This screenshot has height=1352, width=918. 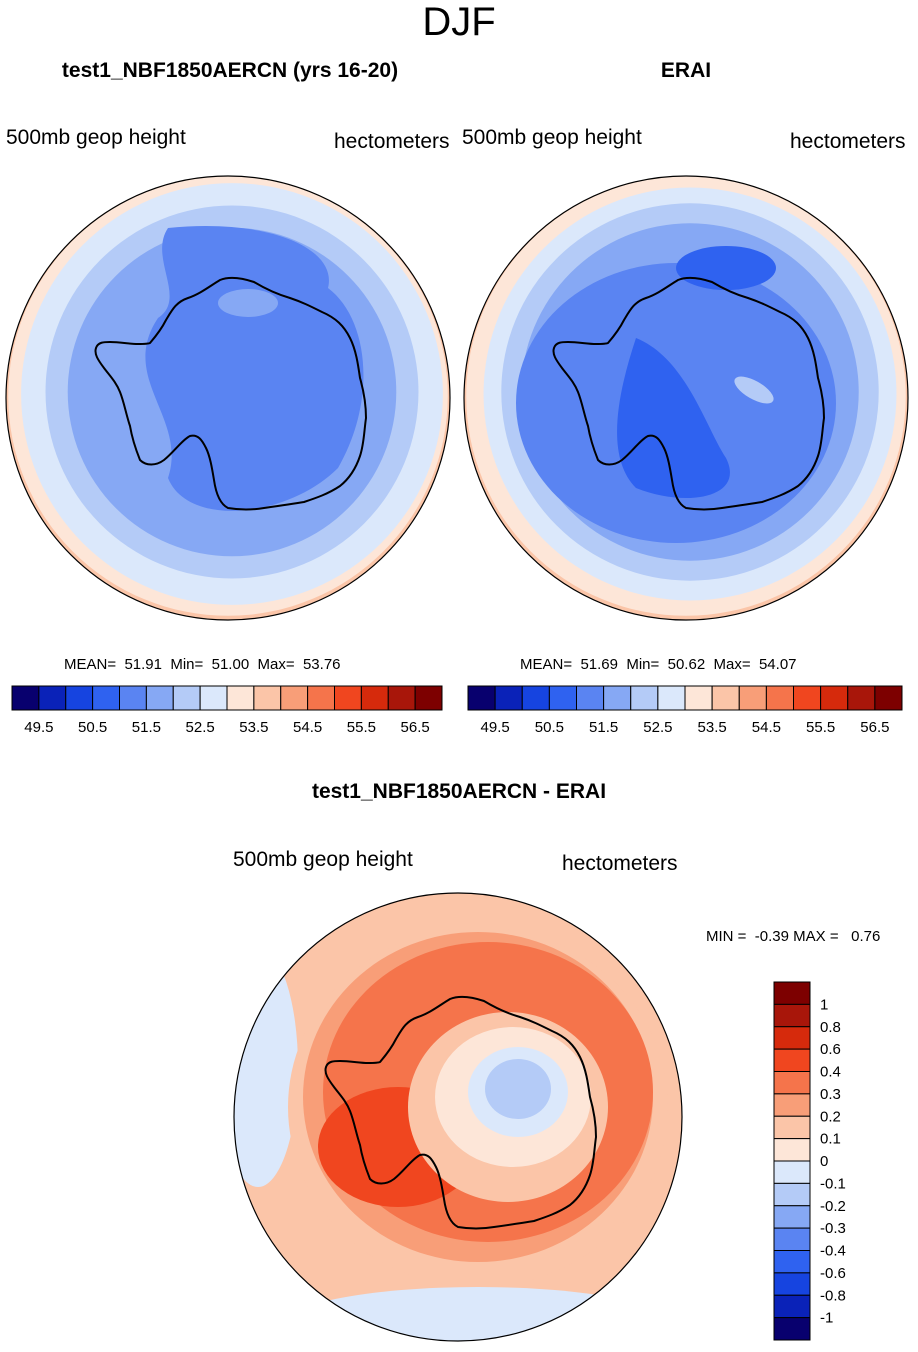 I want to click on panel3-min-label: MIN =, so click(x=726, y=936).